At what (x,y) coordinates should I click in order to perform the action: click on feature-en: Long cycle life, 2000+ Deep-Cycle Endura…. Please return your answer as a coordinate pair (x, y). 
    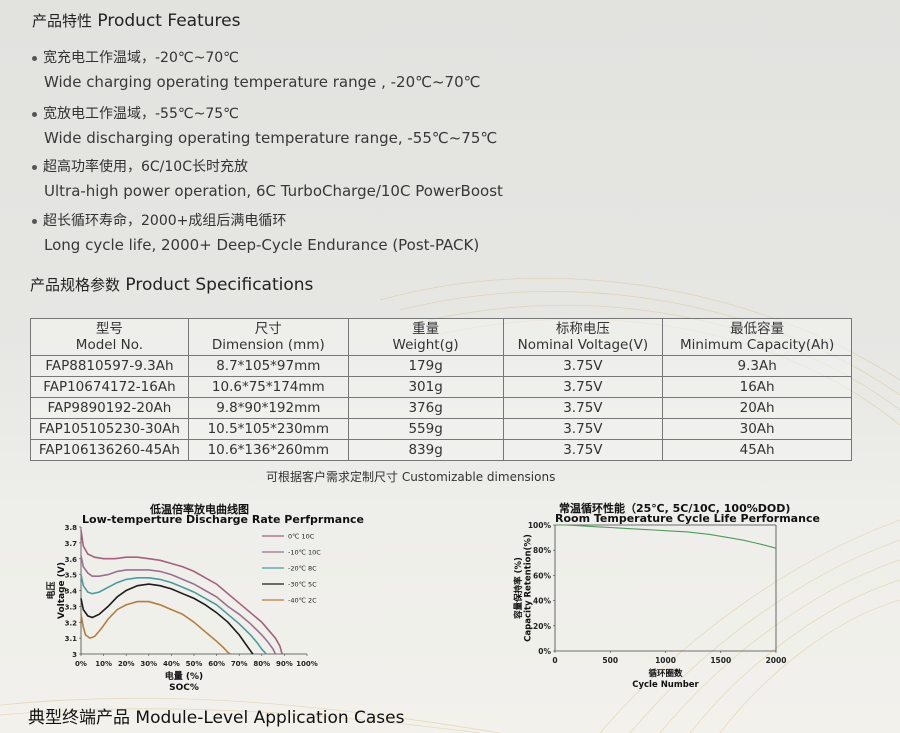
    Looking at the image, I should click on (262, 245).